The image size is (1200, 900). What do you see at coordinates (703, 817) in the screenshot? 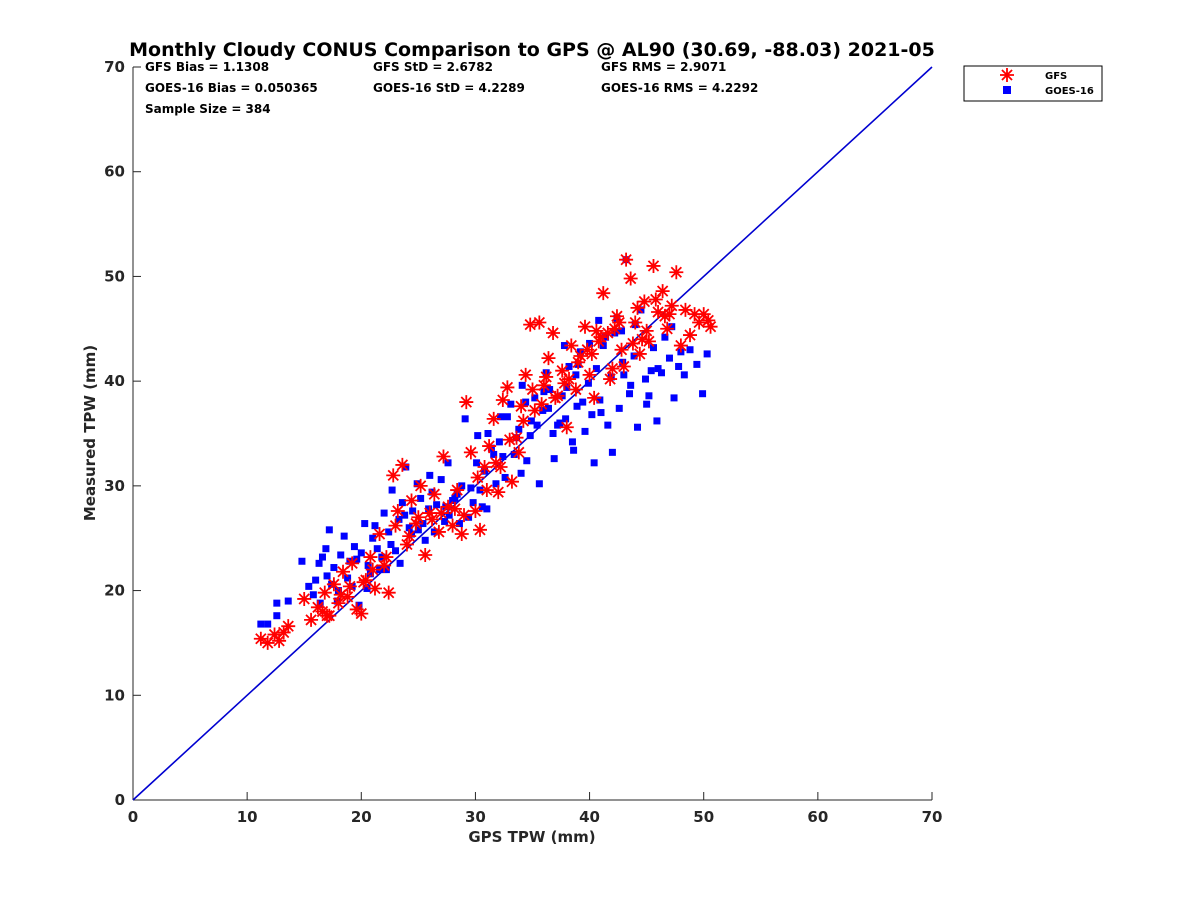
I see `x-tick-label: 50` at bounding box center [703, 817].